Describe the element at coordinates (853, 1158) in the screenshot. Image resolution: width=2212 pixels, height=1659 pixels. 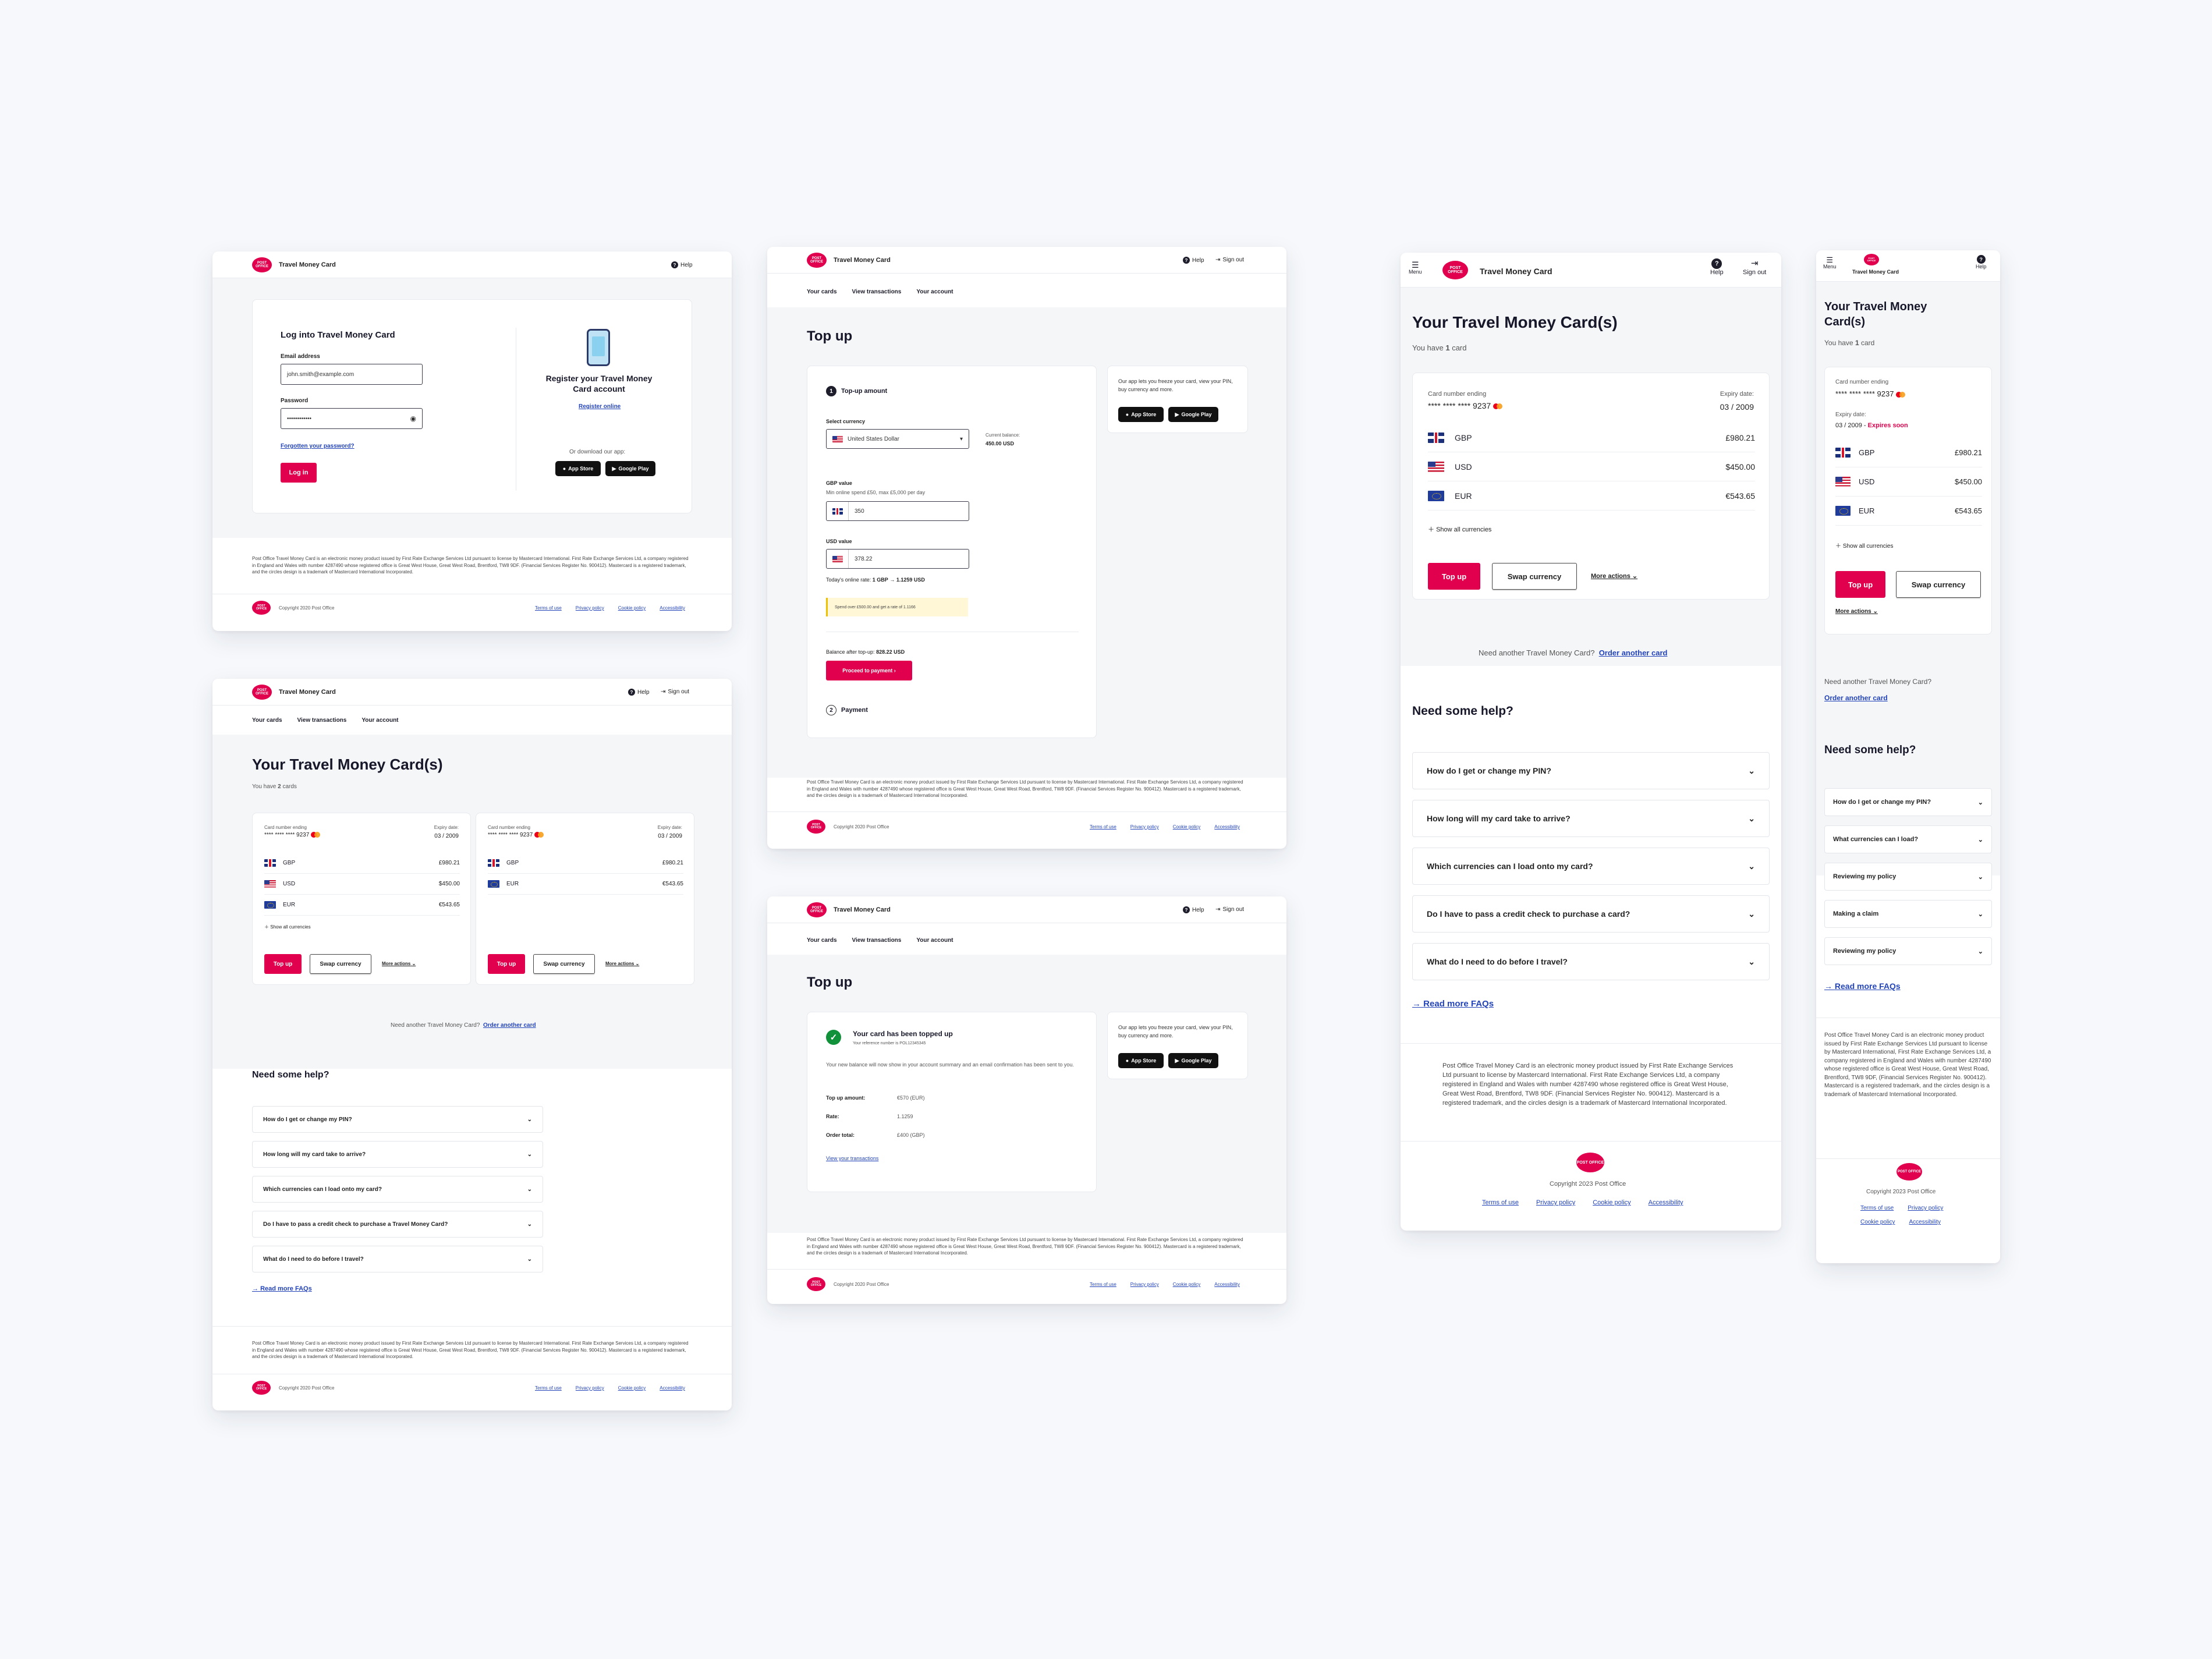
I see `view-transactions-link: View your transactions` at that location.